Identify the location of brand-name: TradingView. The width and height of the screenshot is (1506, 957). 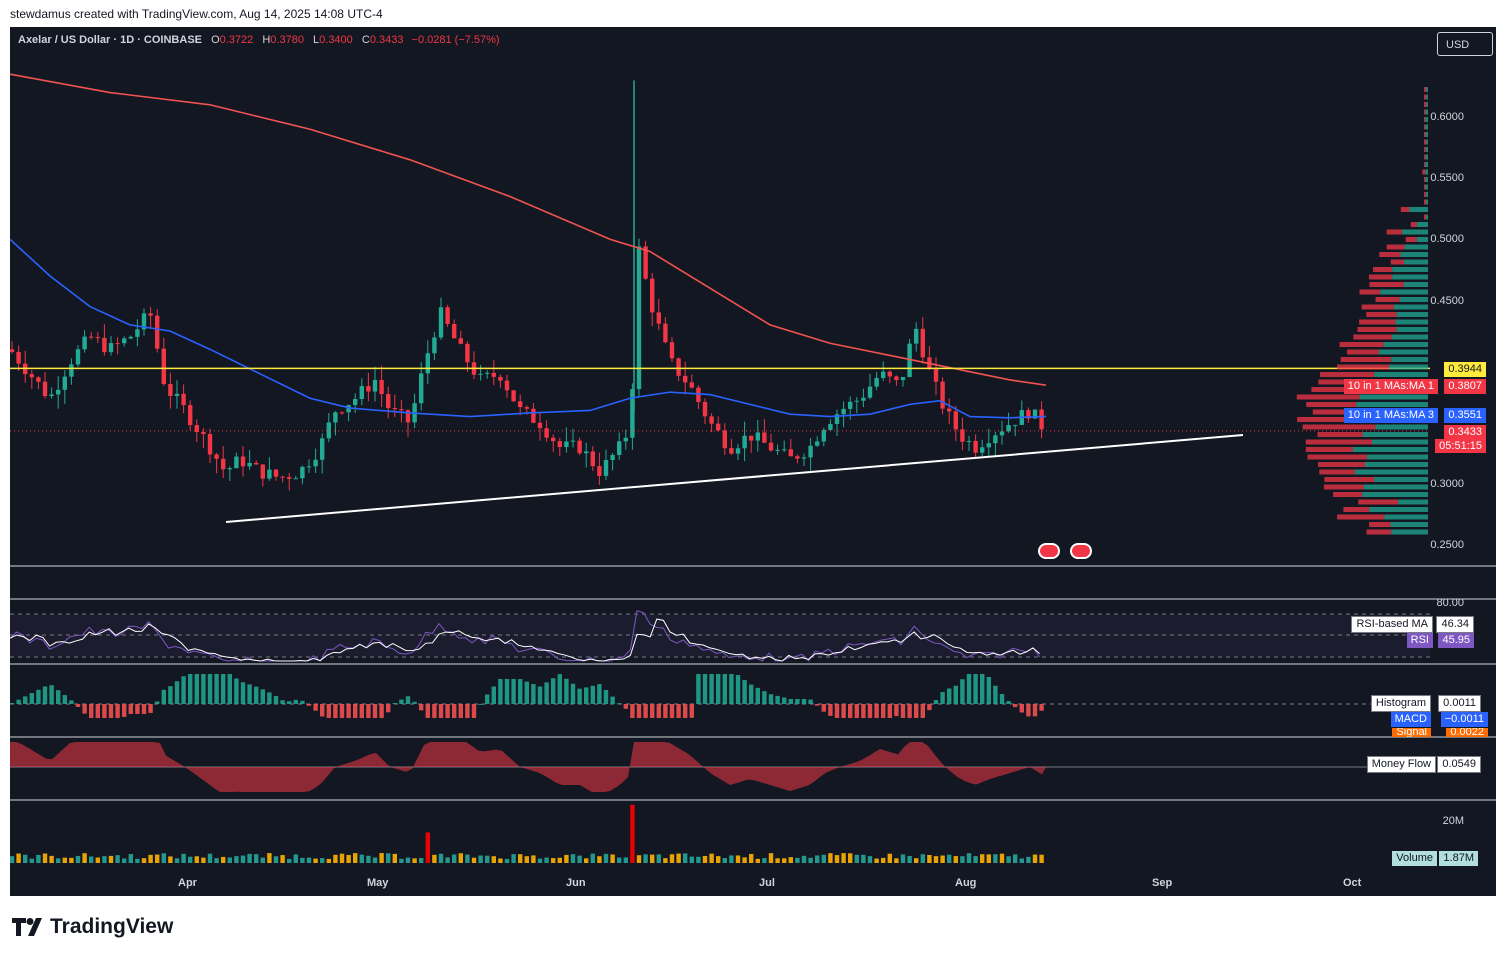
(112, 926).